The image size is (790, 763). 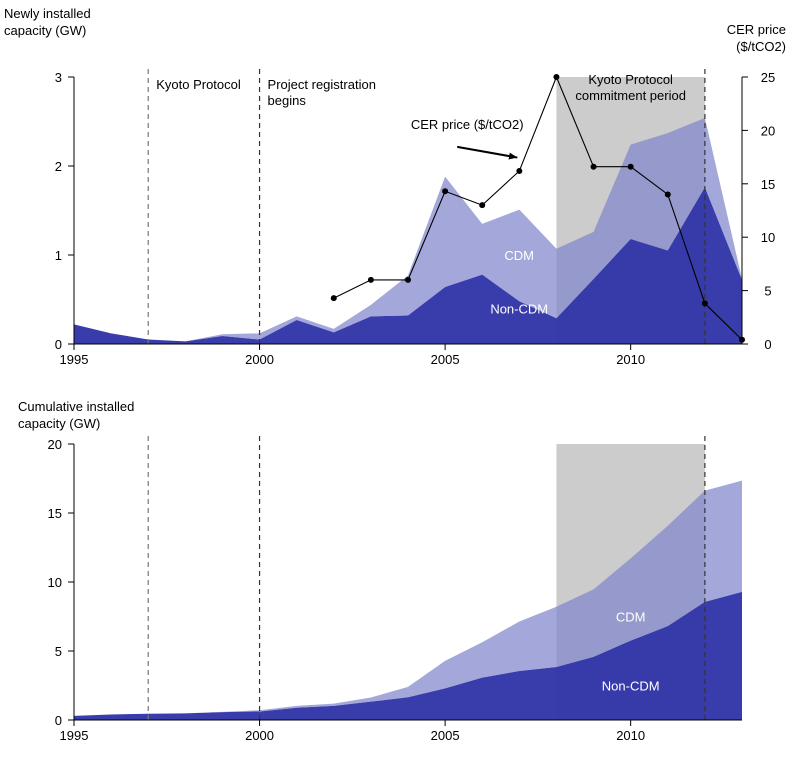 What do you see at coordinates (408, 655) in the screenshot?
I see `panel2-area-non-cdm` at bounding box center [408, 655].